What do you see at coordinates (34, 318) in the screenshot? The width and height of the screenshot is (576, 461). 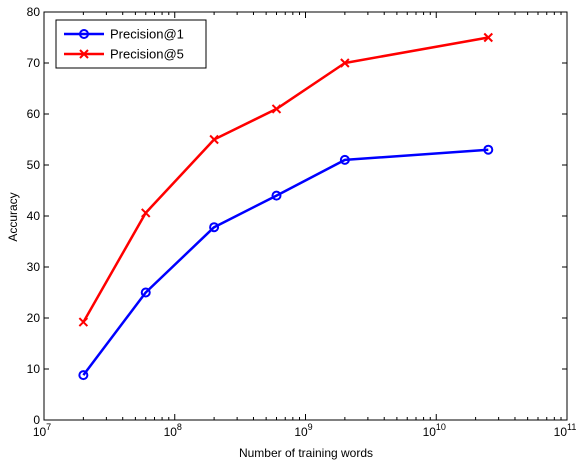 I see `y-tick-label: 20` at bounding box center [34, 318].